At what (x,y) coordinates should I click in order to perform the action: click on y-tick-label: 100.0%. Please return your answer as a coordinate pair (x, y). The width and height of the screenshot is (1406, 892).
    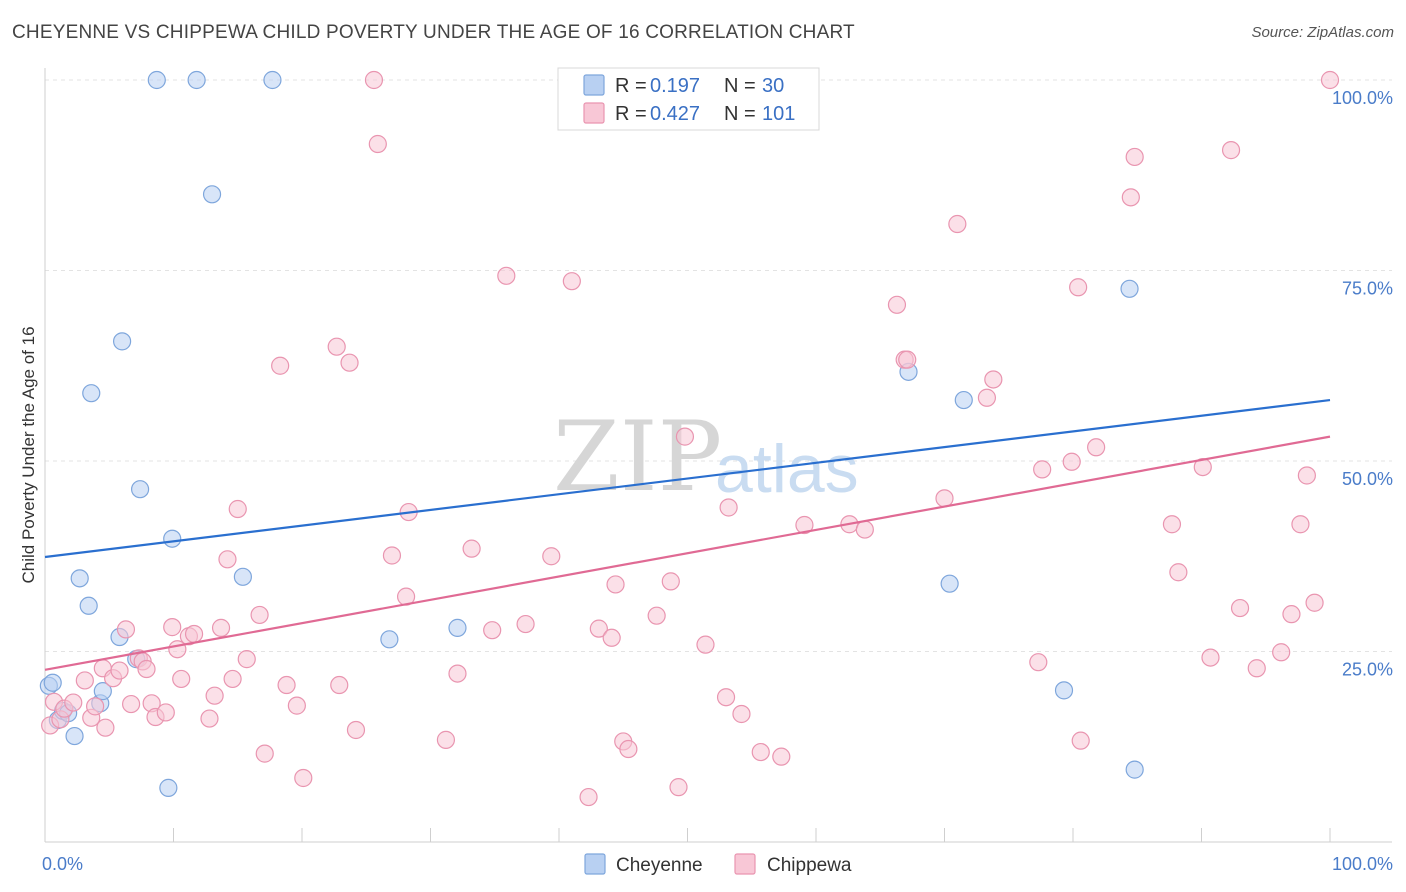
    Looking at the image, I should click on (1362, 98).